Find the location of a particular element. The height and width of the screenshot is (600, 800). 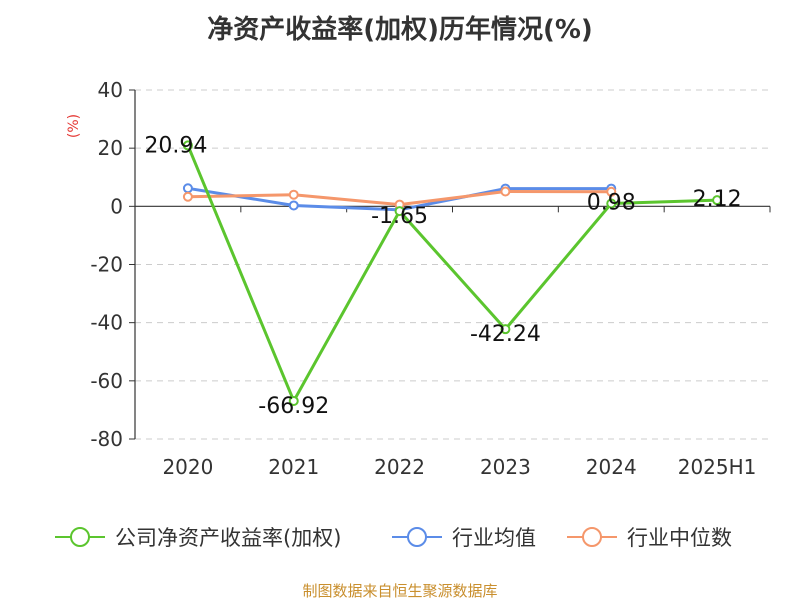

data-label: -42.24 is located at coordinates (505, 334).